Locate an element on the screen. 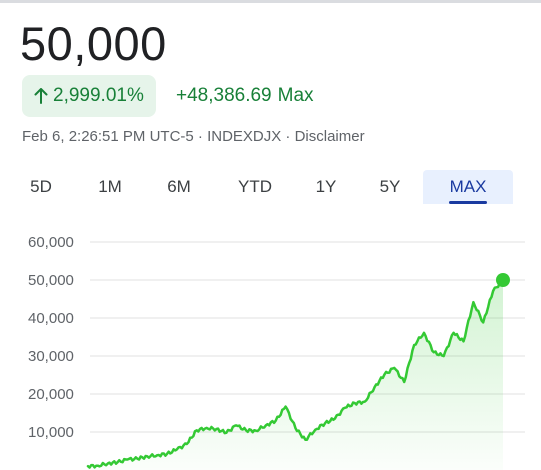 The height and width of the screenshot is (470, 541). range-tabs: 5D 1M 6M YTD 1Y 5Y MAX is located at coordinates (270, 187).